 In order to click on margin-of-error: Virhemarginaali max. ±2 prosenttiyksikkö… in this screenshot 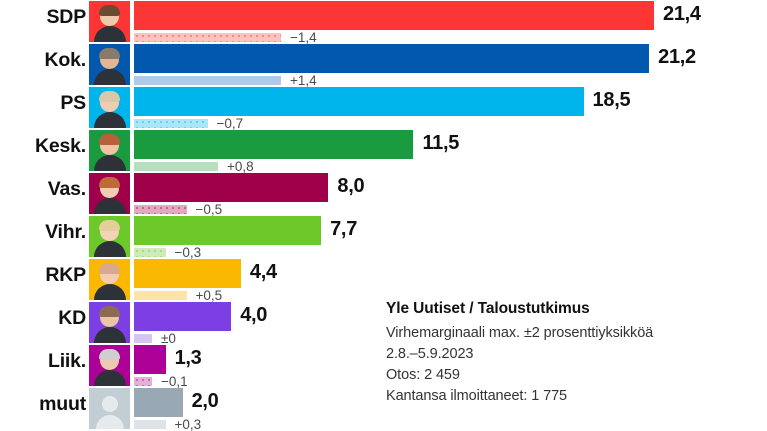, I will do `click(520, 333)`.